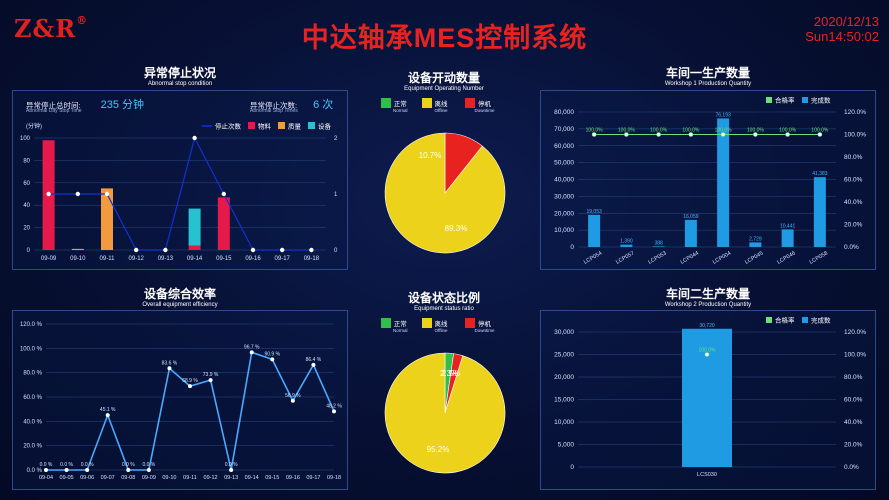 Image resolution: width=889 pixels, height=500 pixels. I want to click on x-tick-label: 09-18, so click(312, 259).